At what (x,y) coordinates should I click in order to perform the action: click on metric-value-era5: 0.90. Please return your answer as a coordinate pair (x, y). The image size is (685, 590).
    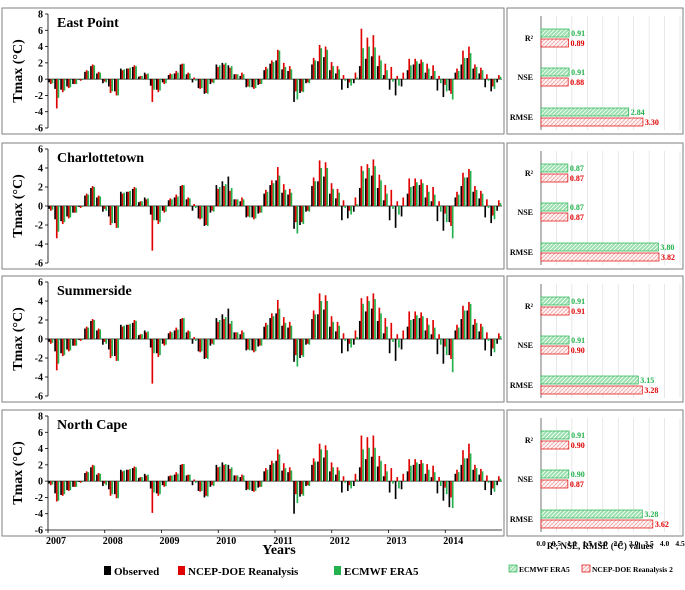
    Looking at the image, I should click on (578, 474).